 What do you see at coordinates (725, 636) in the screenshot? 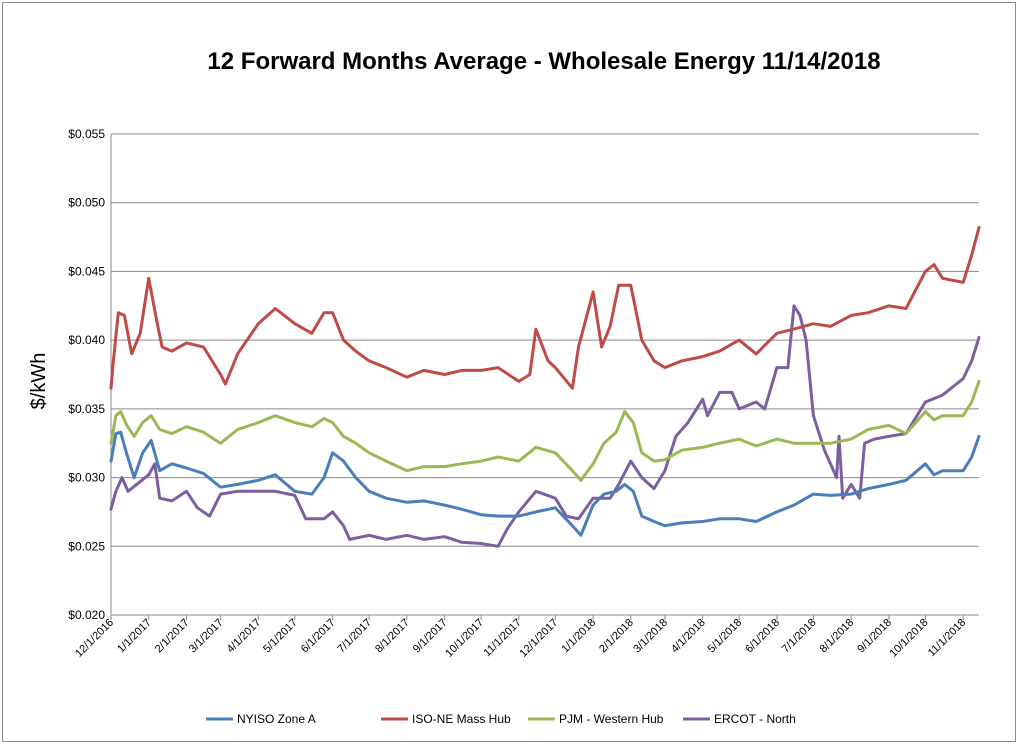
I see `x-tick-label: 5/1/2018` at bounding box center [725, 636].